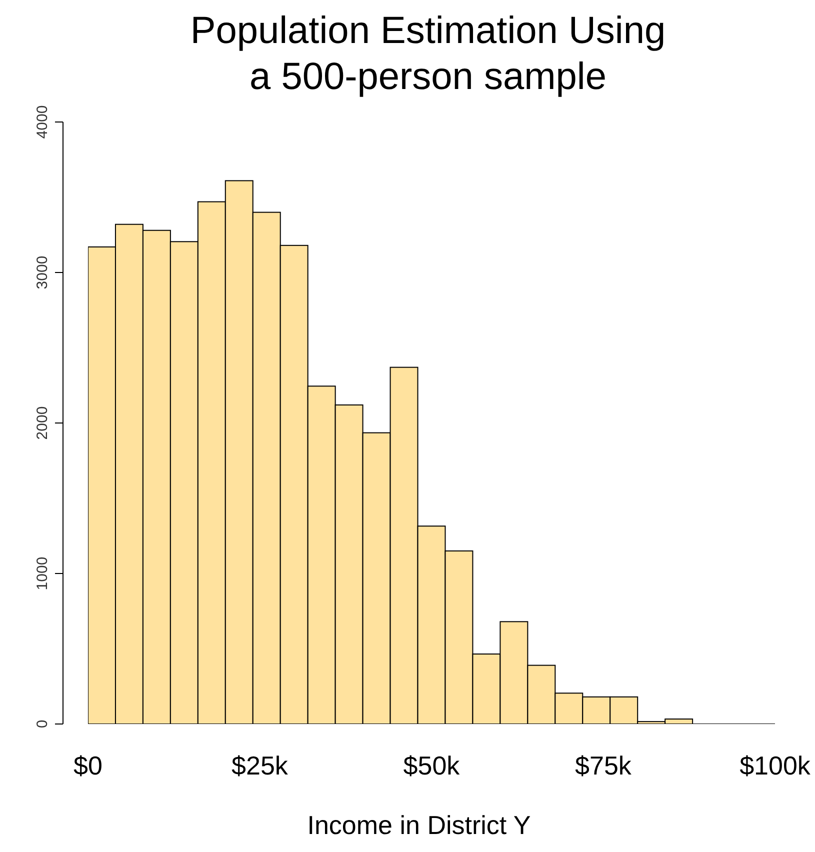  Describe the element at coordinates (42, 122) in the screenshot. I see `y-tick-label: 4000` at that location.